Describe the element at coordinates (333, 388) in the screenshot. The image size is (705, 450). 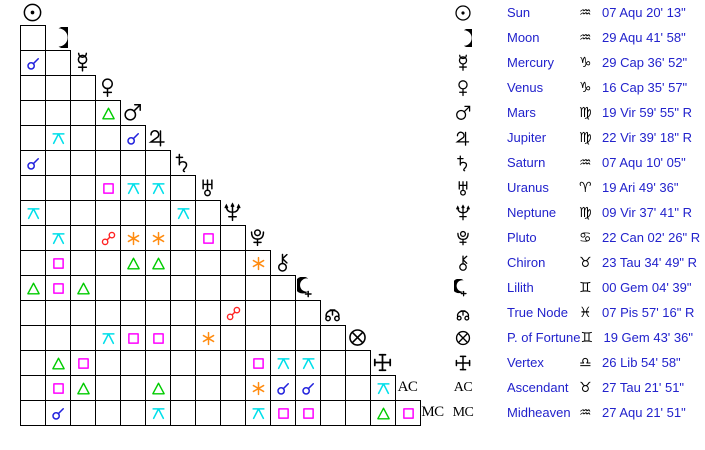
I see `aspect-cell-ac-true-node` at that location.